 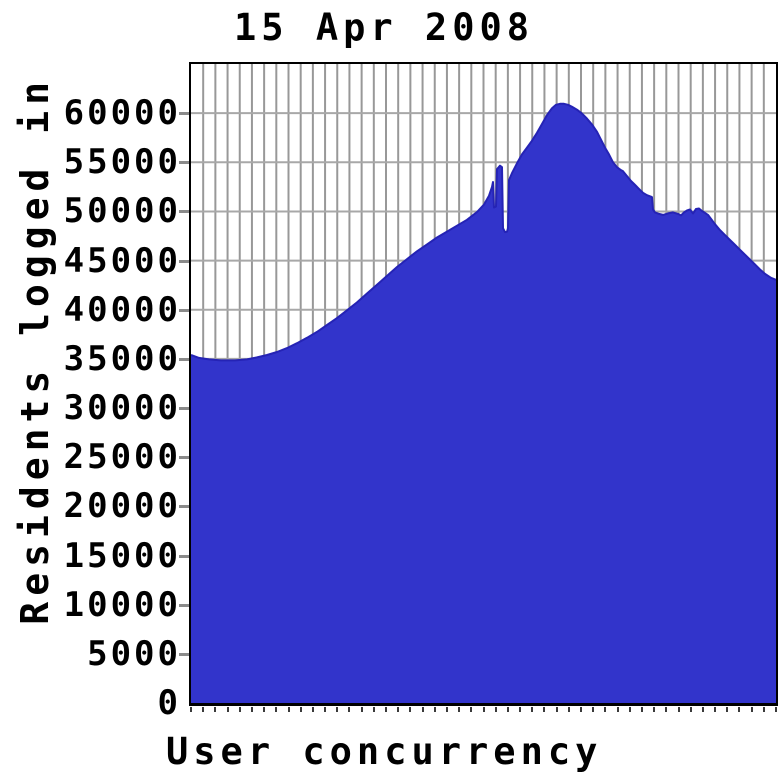 What do you see at coordinates (122, 457) in the screenshot?
I see `y-tick-label: 25000` at bounding box center [122, 457].